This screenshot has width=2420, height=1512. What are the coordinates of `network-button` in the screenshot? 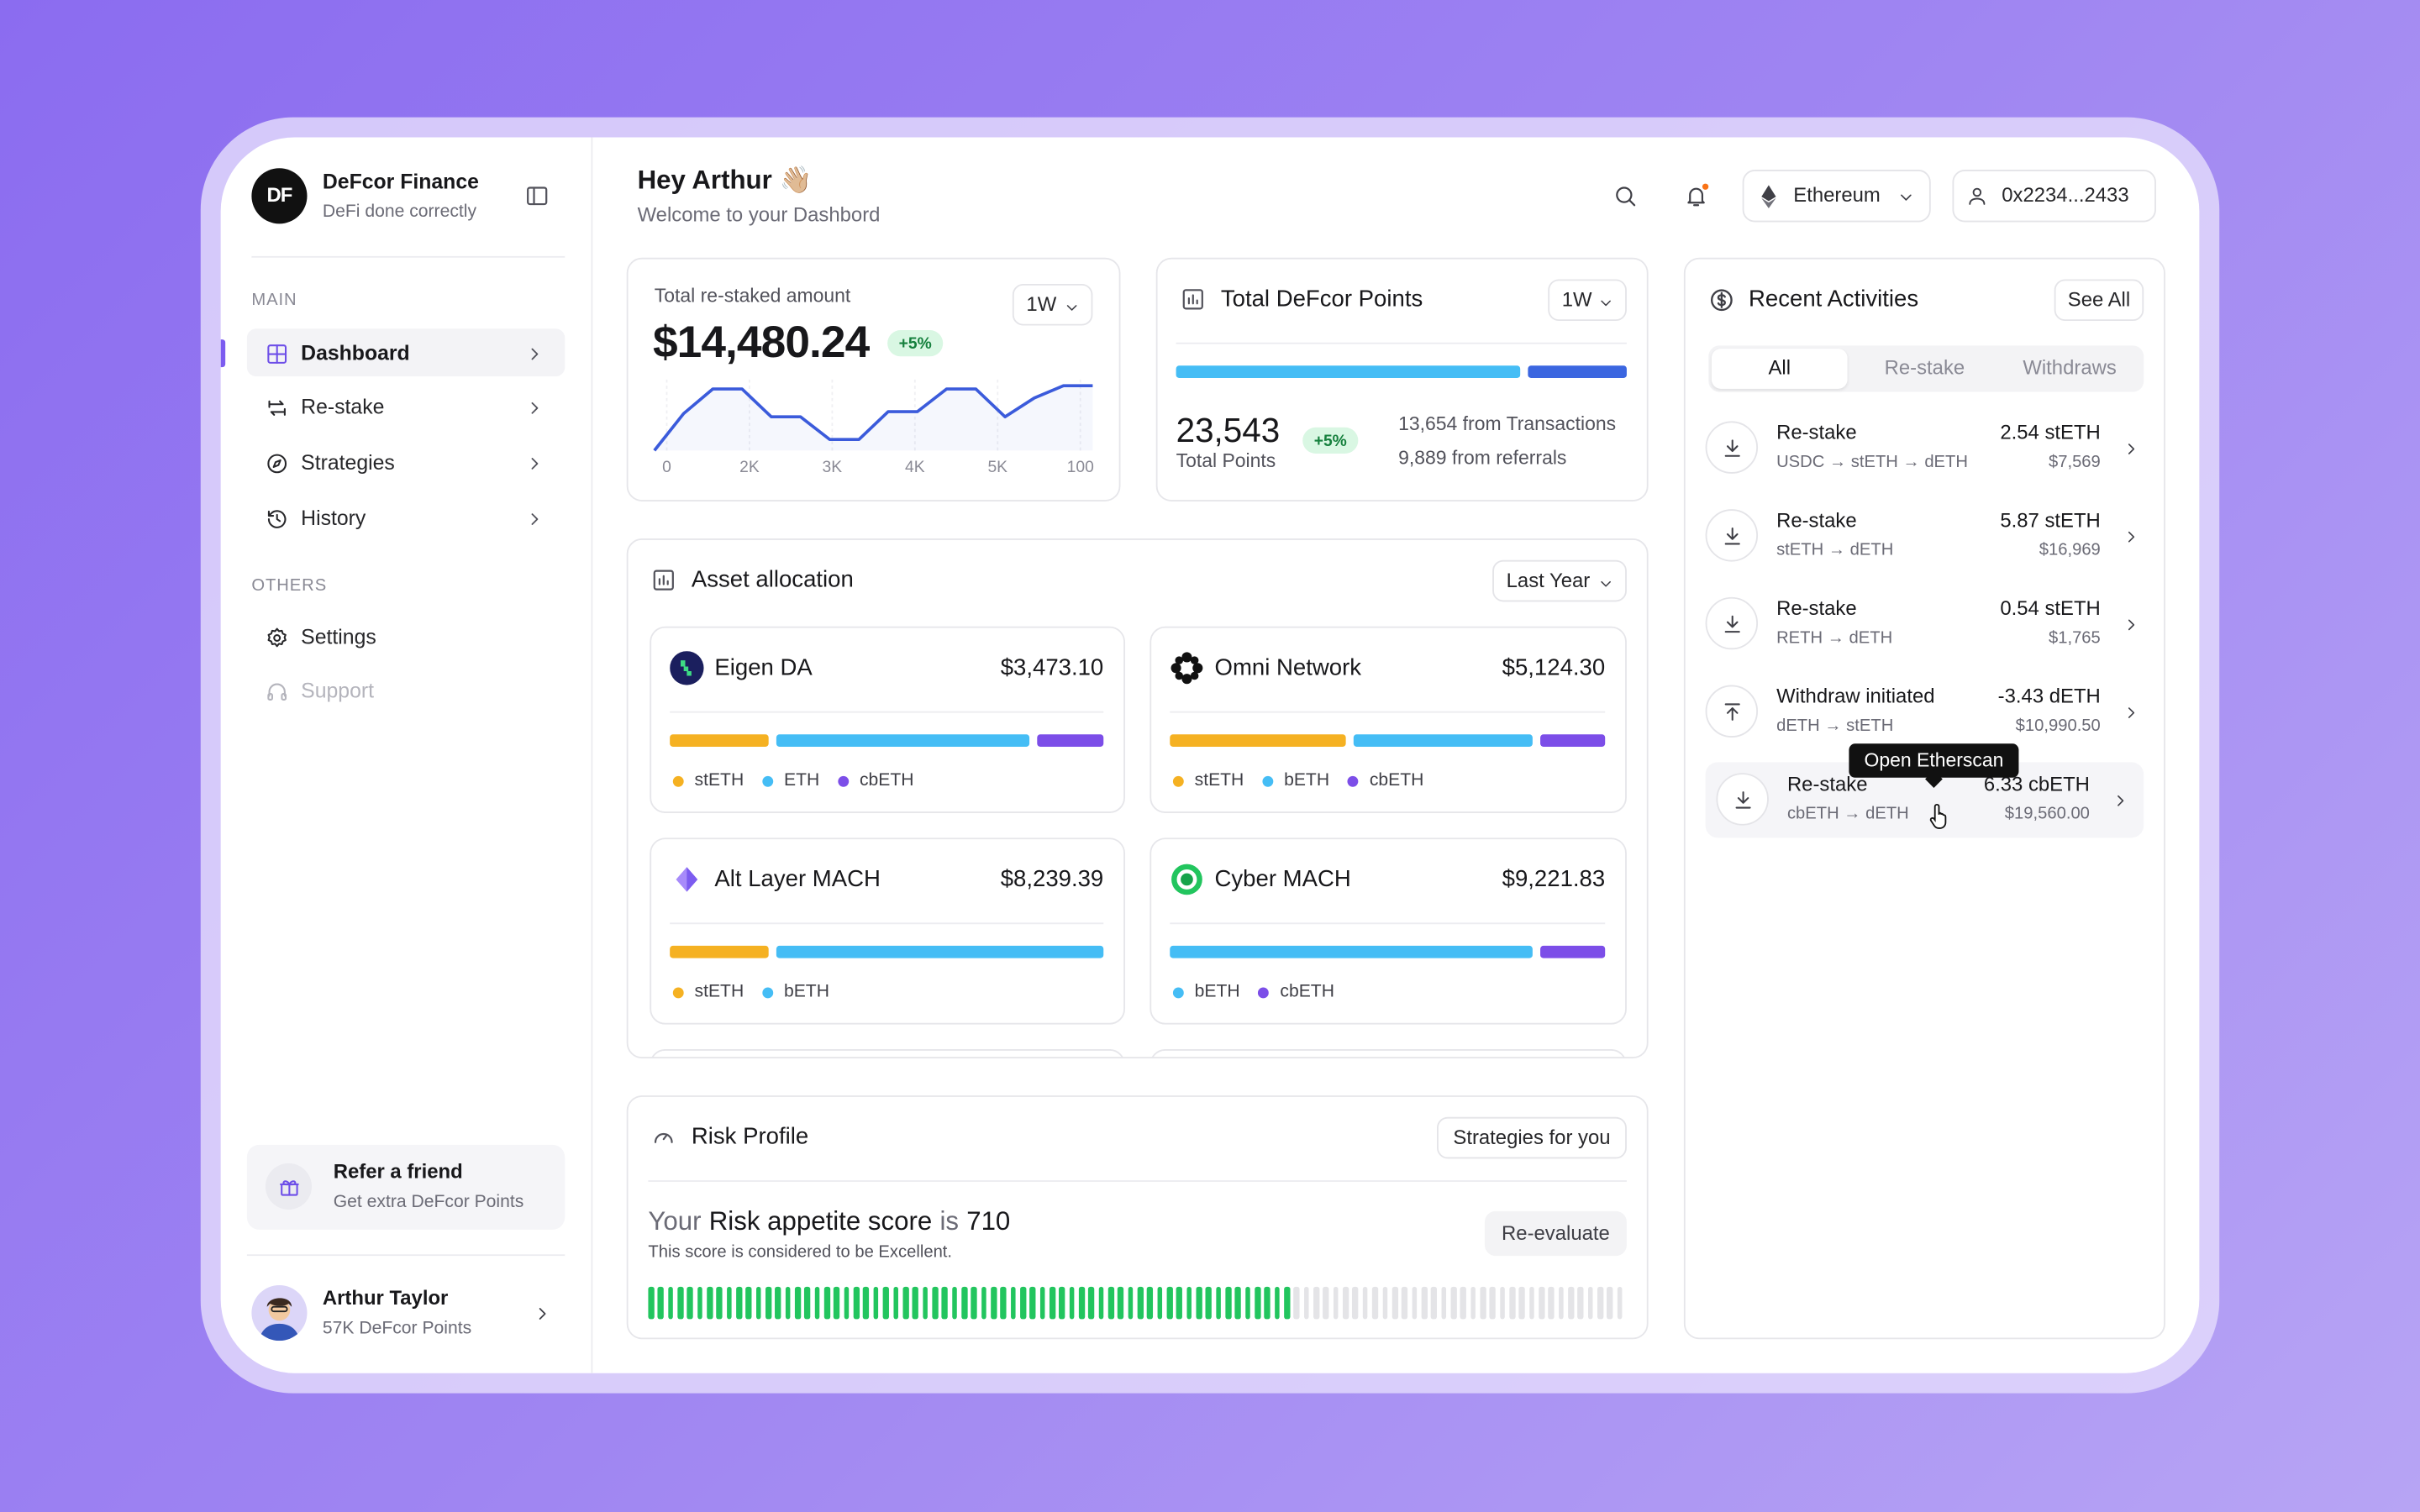 It's located at (1836, 196).